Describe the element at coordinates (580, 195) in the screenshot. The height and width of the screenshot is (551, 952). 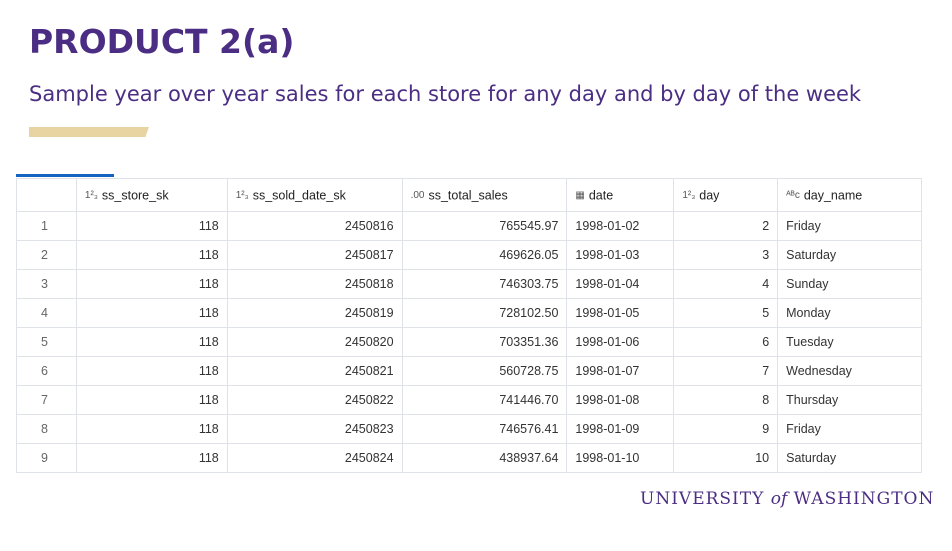
I see `calendar-icon: ▦` at that location.